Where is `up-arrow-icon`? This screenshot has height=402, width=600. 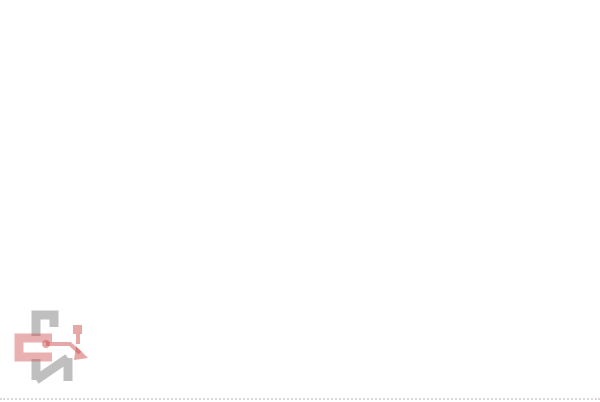
up-arrow-icon is located at coordinates (15, 197).